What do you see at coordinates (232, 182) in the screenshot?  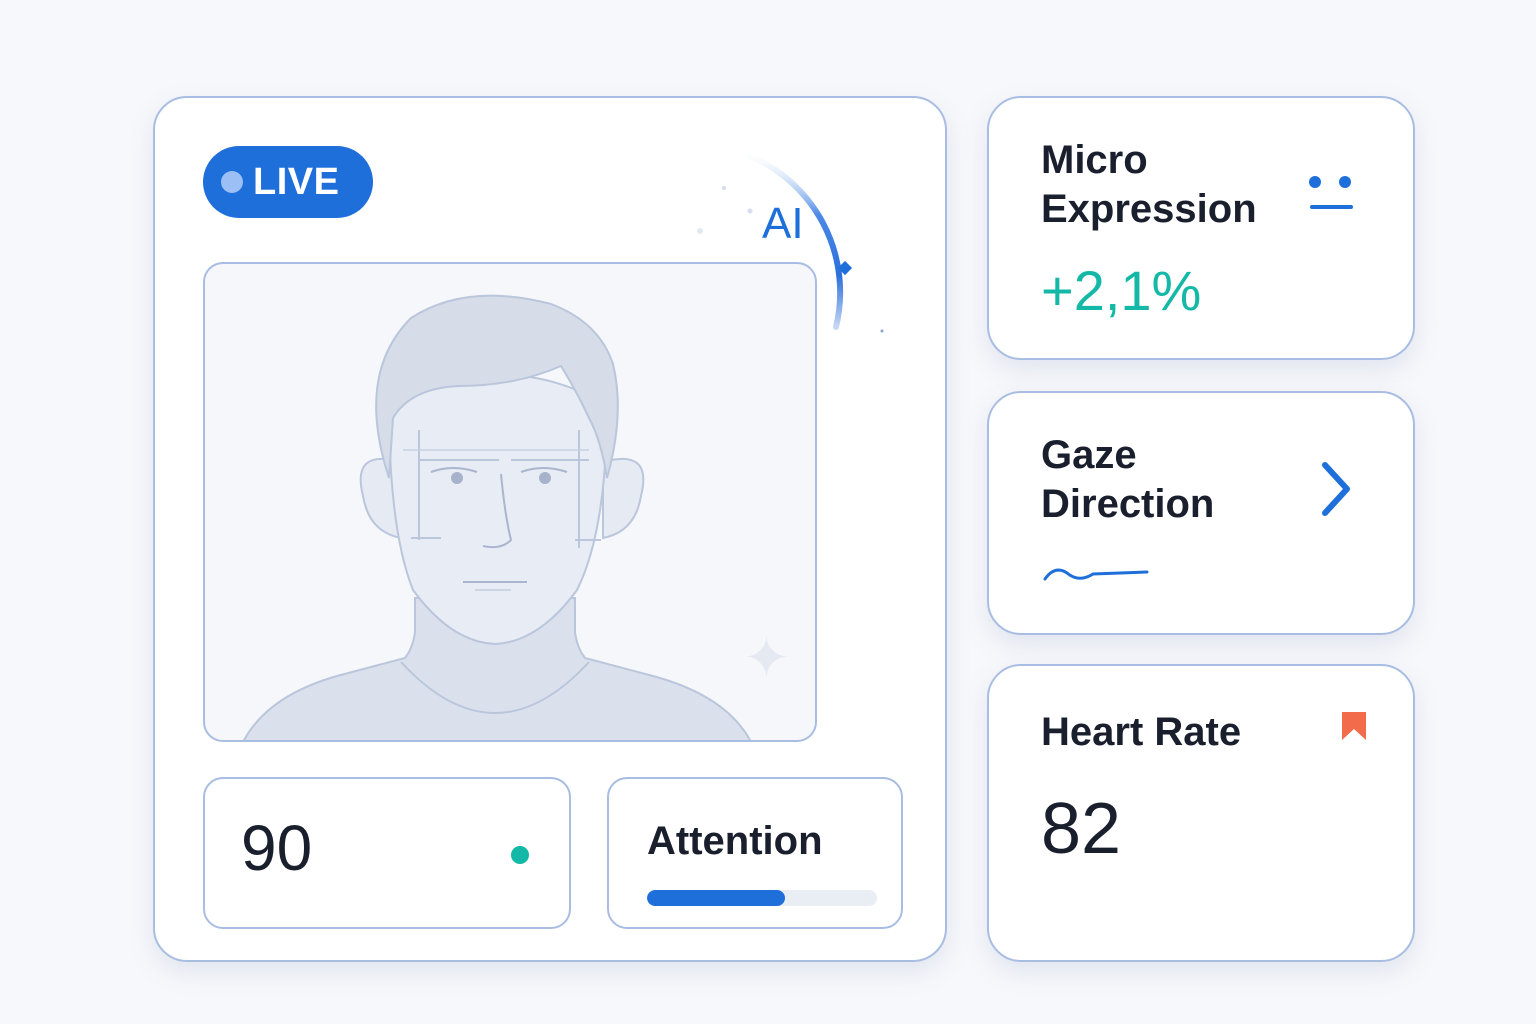 I see `live-indicator-dot` at bounding box center [232, 182].